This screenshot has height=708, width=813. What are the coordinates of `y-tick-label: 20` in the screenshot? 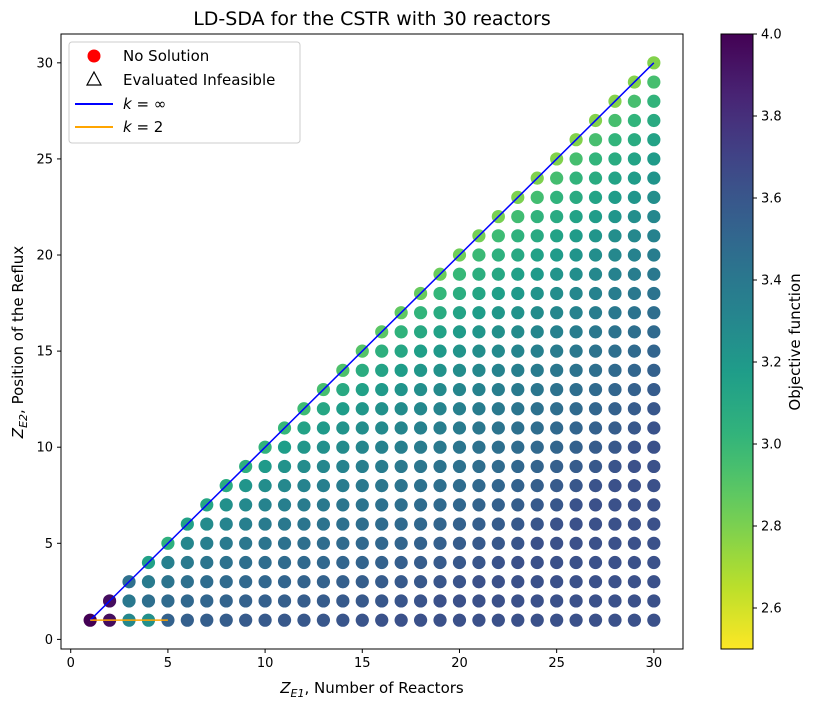 It's located at (44, 256).